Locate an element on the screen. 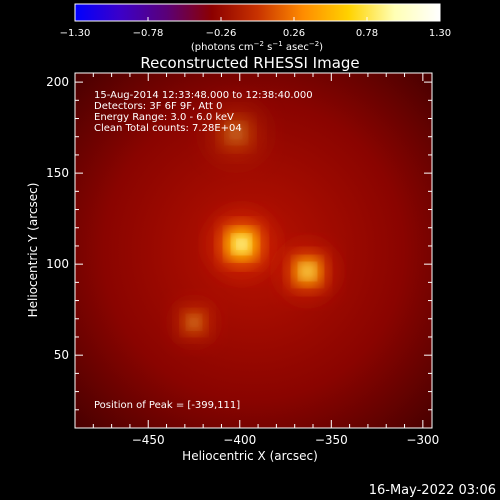 Image resolution: width=500 pixels, height=500 pixels. colorbar-tick-label: −1.30 is located at coordinates (75, 33).